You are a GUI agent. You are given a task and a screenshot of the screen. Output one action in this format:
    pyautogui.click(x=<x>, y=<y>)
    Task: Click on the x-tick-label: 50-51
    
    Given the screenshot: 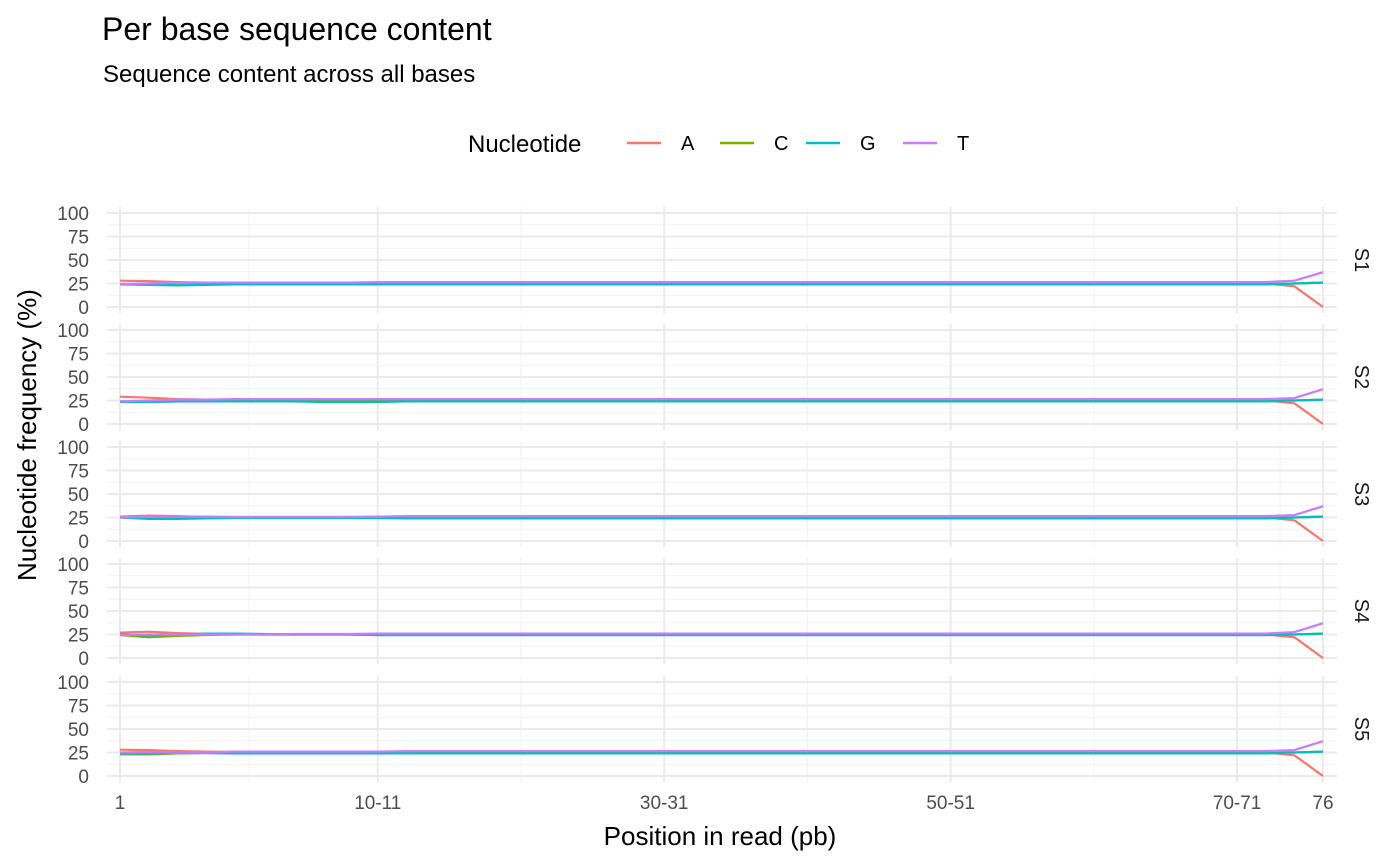 What is the action you would take?
    pyautogui.click(x=950, y=803)
    